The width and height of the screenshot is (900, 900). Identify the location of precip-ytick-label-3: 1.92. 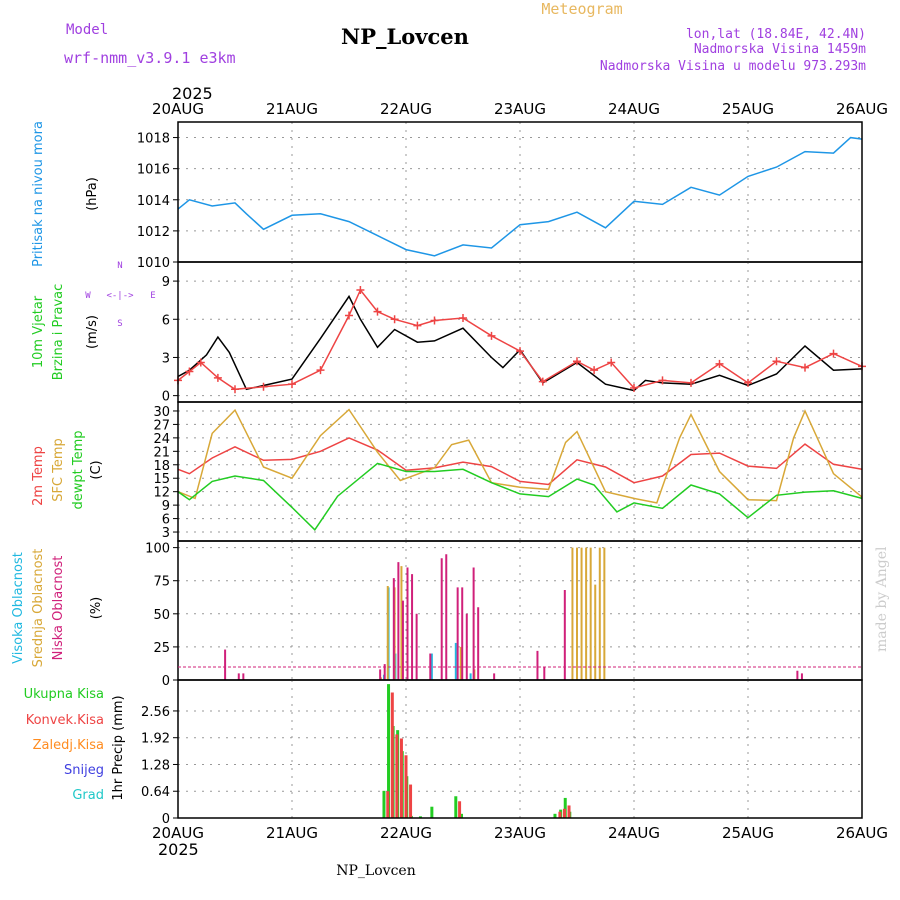
(155, 739).